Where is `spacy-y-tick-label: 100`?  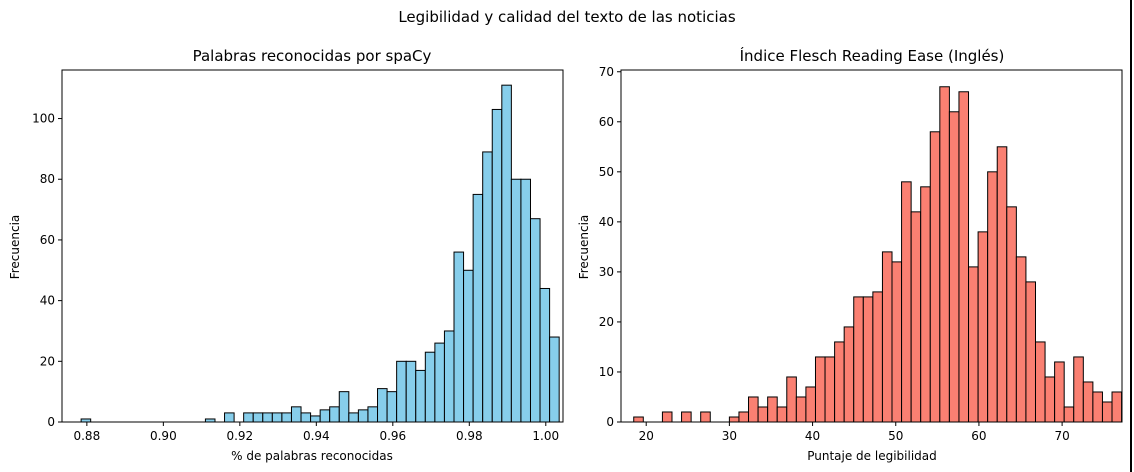
spacy-y-tick-label: 100 is located at coordinates (43, 119).